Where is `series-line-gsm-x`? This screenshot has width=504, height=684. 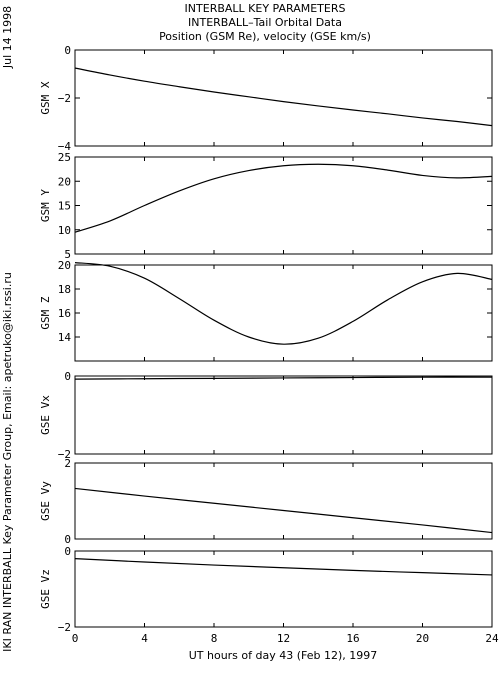 series-line-gsm-x is located at coordinates (283, 97).